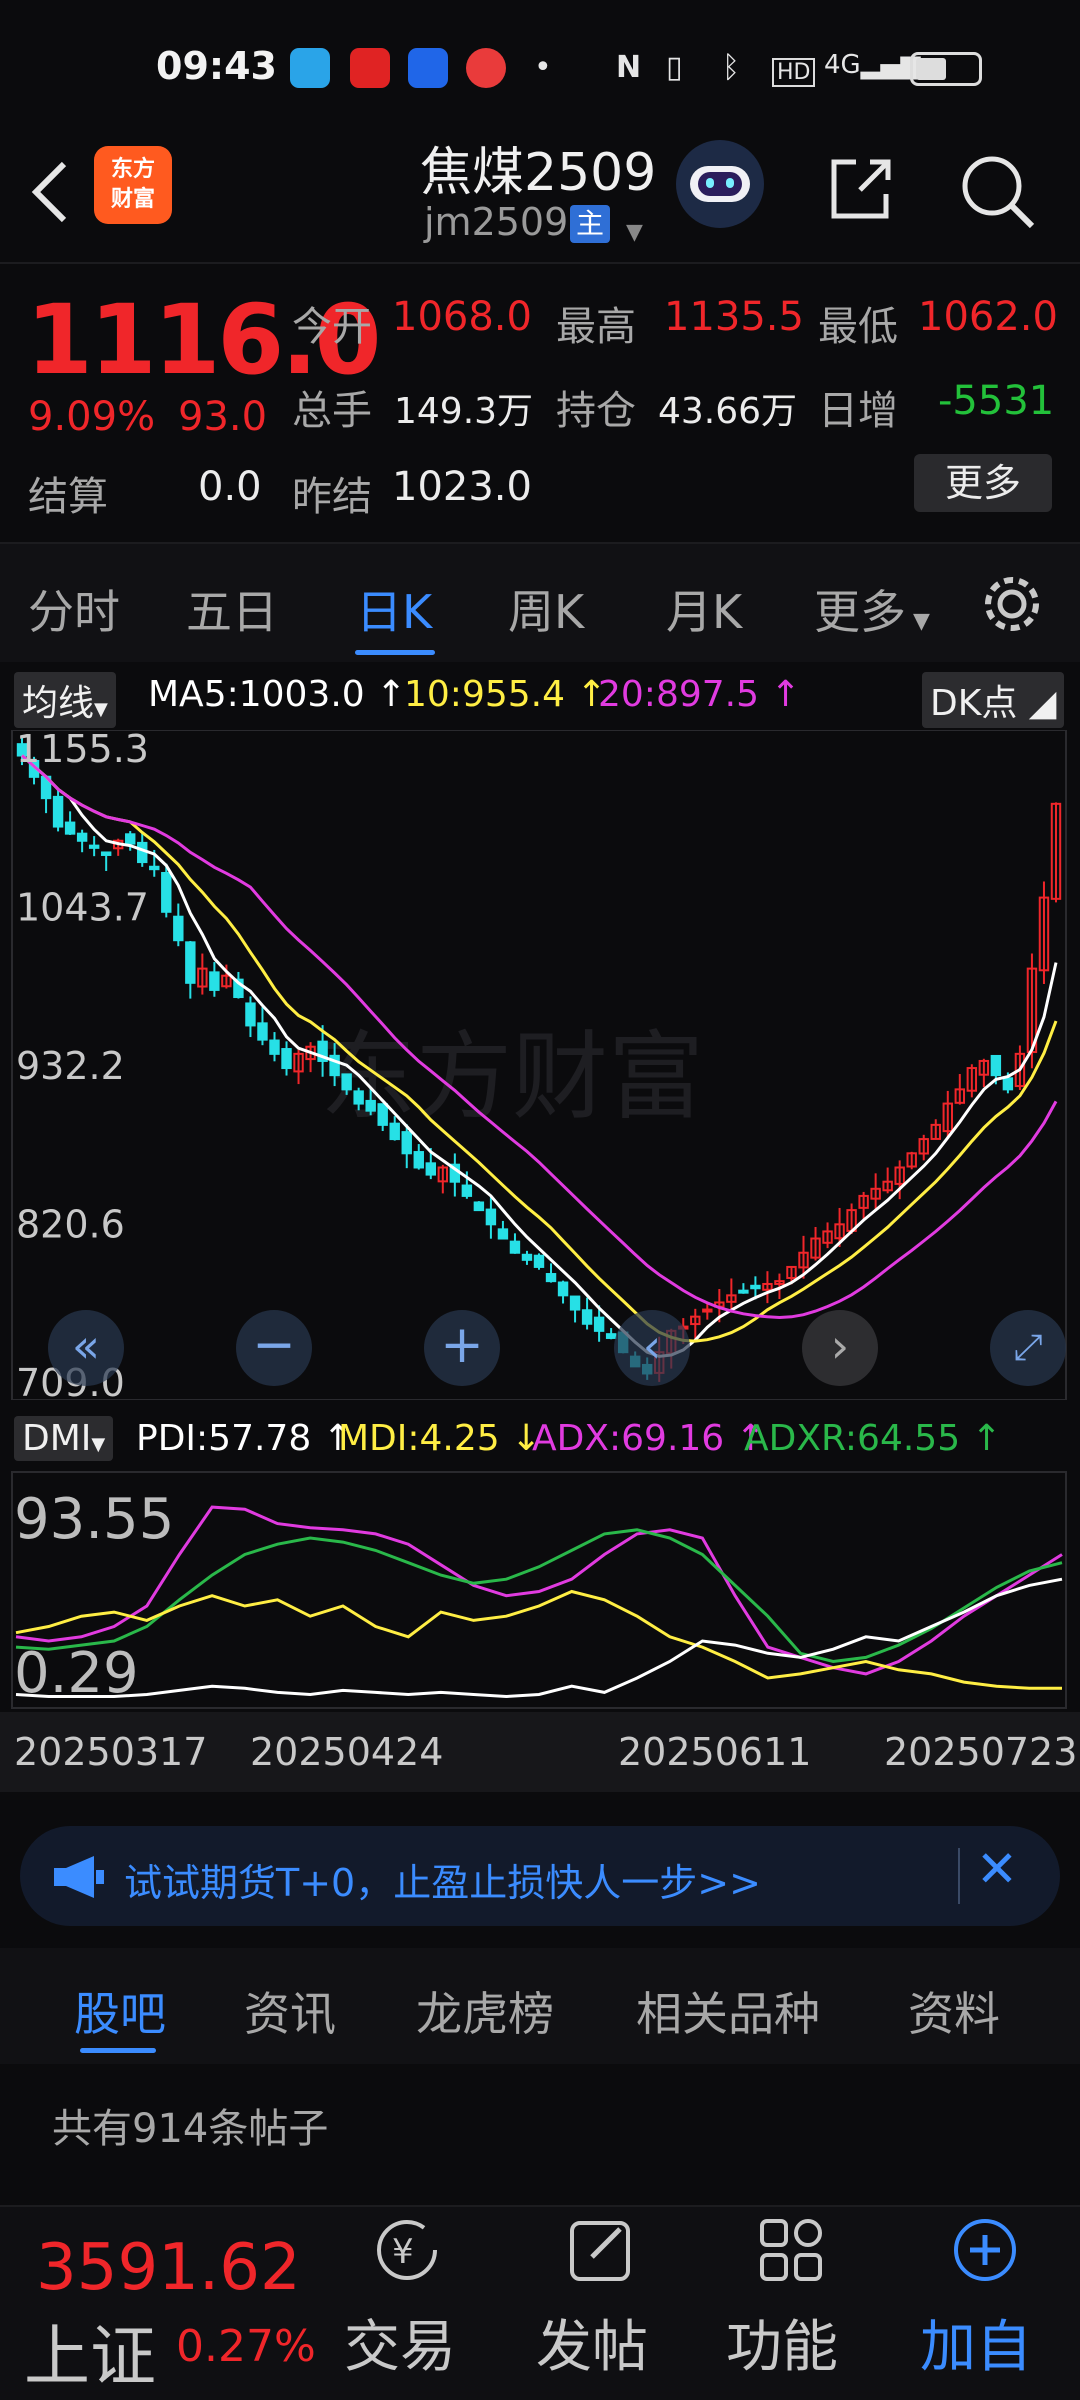 This screenshot has width=1080, height=2400. Describe the element at coordinates (715, 1752) in the screenshot. I see `date-label: 20250611` at that location.